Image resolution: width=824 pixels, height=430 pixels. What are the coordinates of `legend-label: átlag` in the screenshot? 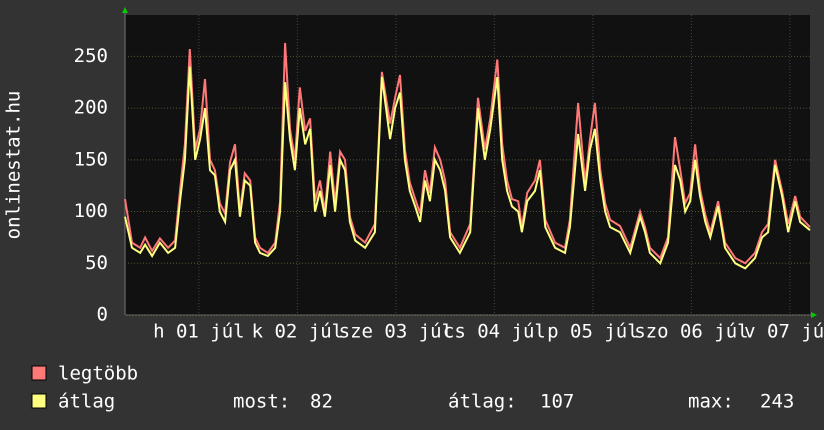 It's located at (86, 402).